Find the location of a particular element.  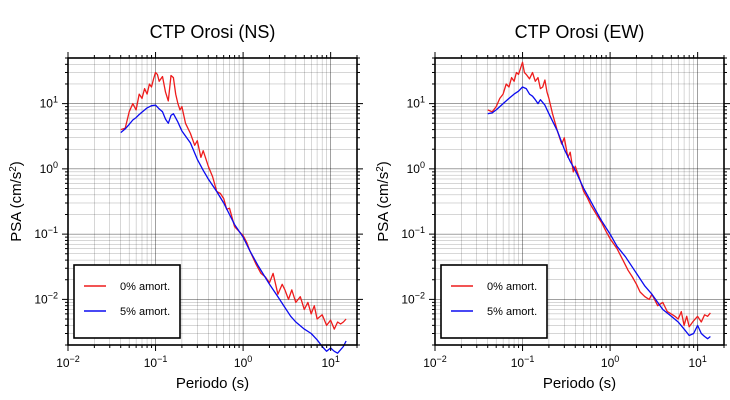

chart-title: CTP Orosi (NS) is located at coordinates (213, 32).